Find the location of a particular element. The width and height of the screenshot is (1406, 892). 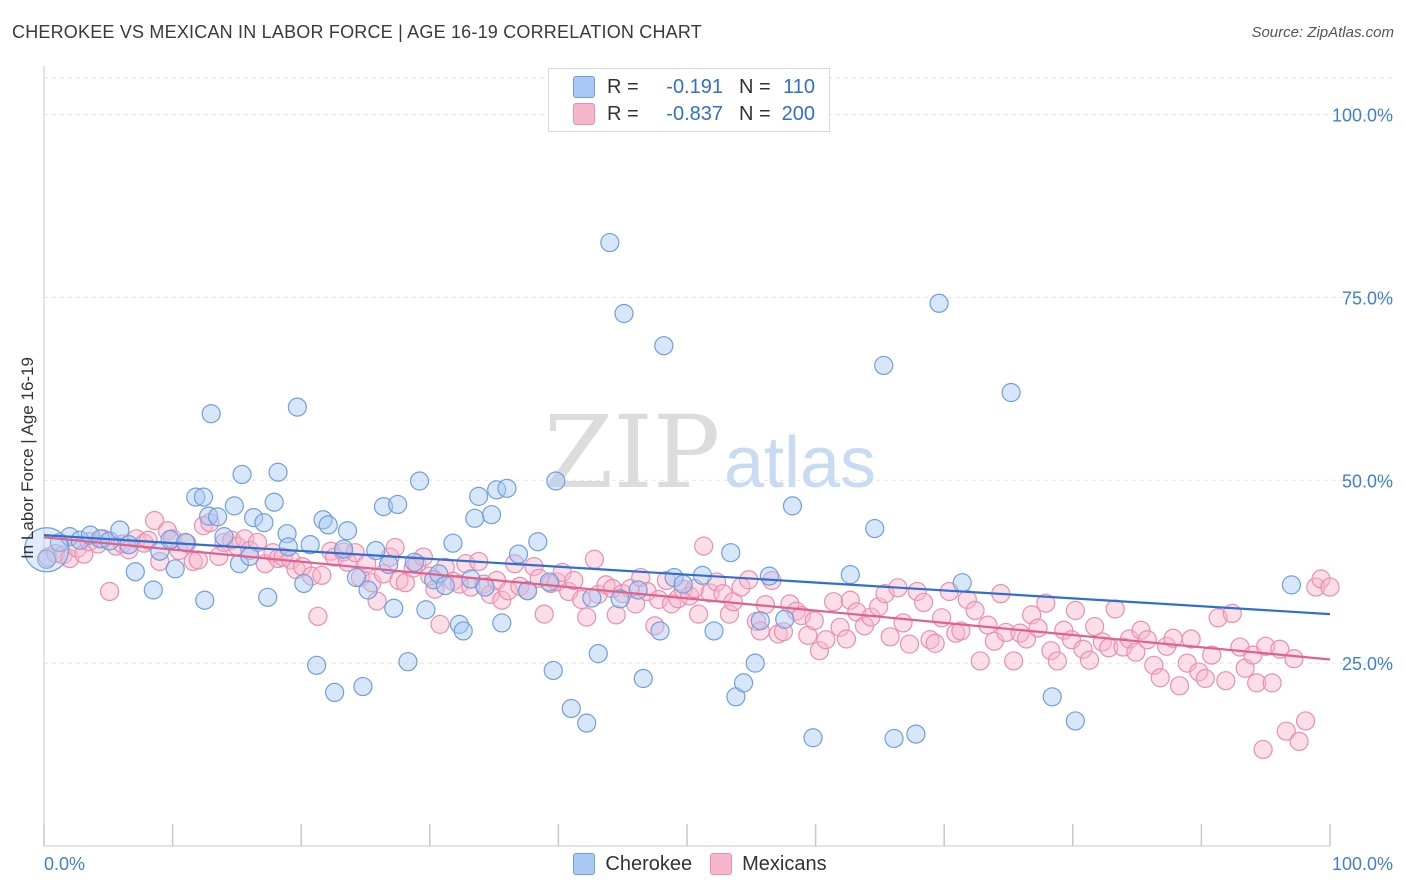

trend-lines is located at coordinates (687, 597).